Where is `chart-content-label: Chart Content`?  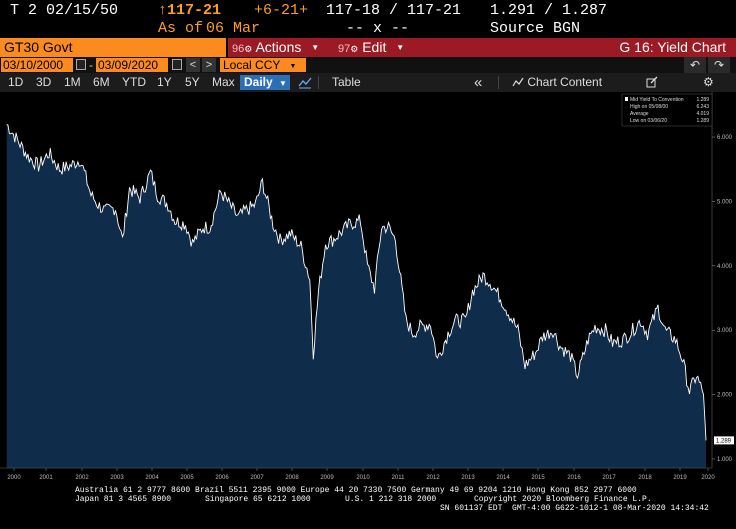
chart-content-label: Chart Content is located at coordinates (565, 82).